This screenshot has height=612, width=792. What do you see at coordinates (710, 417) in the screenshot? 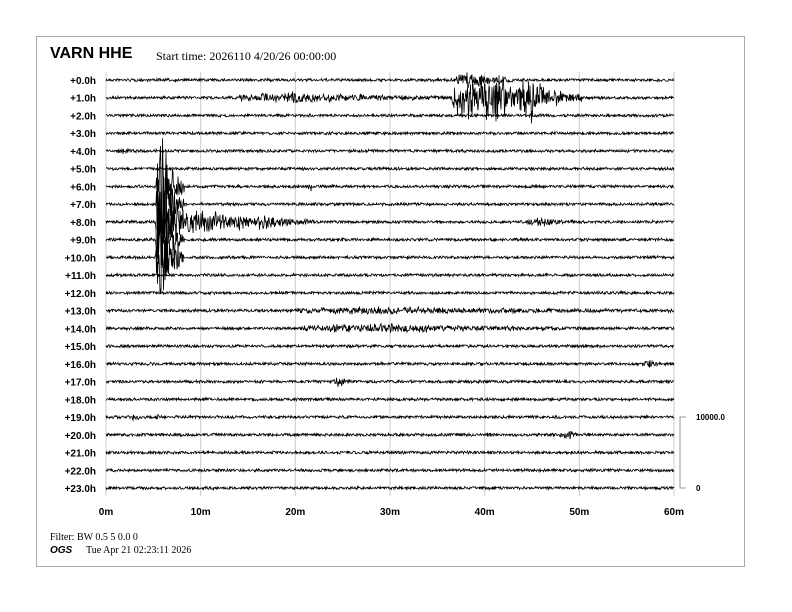
I see `scale-top-label: 10000.0` at bounding box center [710, 417].